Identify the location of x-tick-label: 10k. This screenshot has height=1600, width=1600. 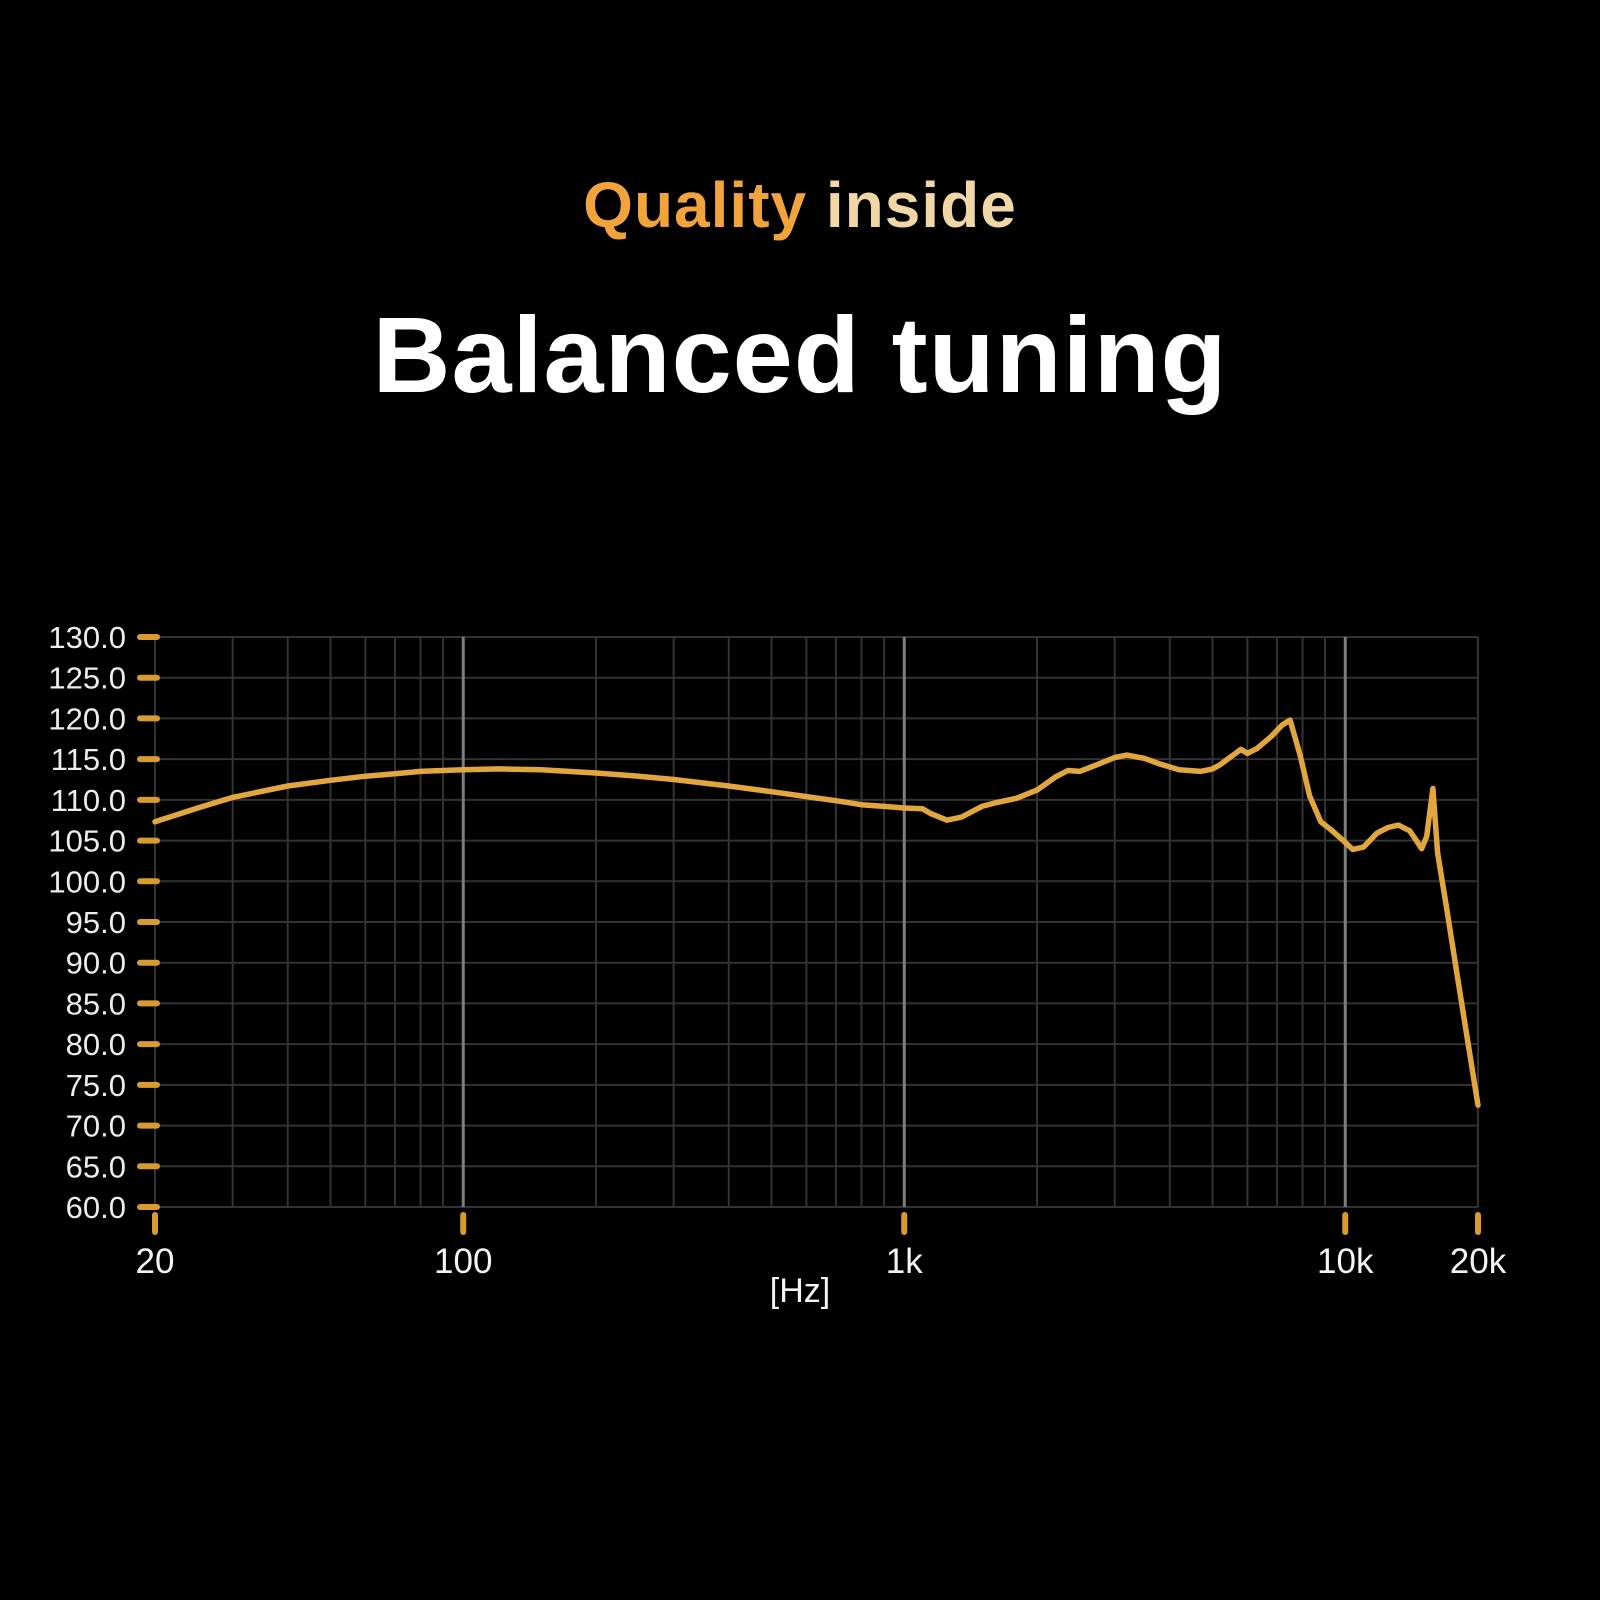
(1345, 1261).